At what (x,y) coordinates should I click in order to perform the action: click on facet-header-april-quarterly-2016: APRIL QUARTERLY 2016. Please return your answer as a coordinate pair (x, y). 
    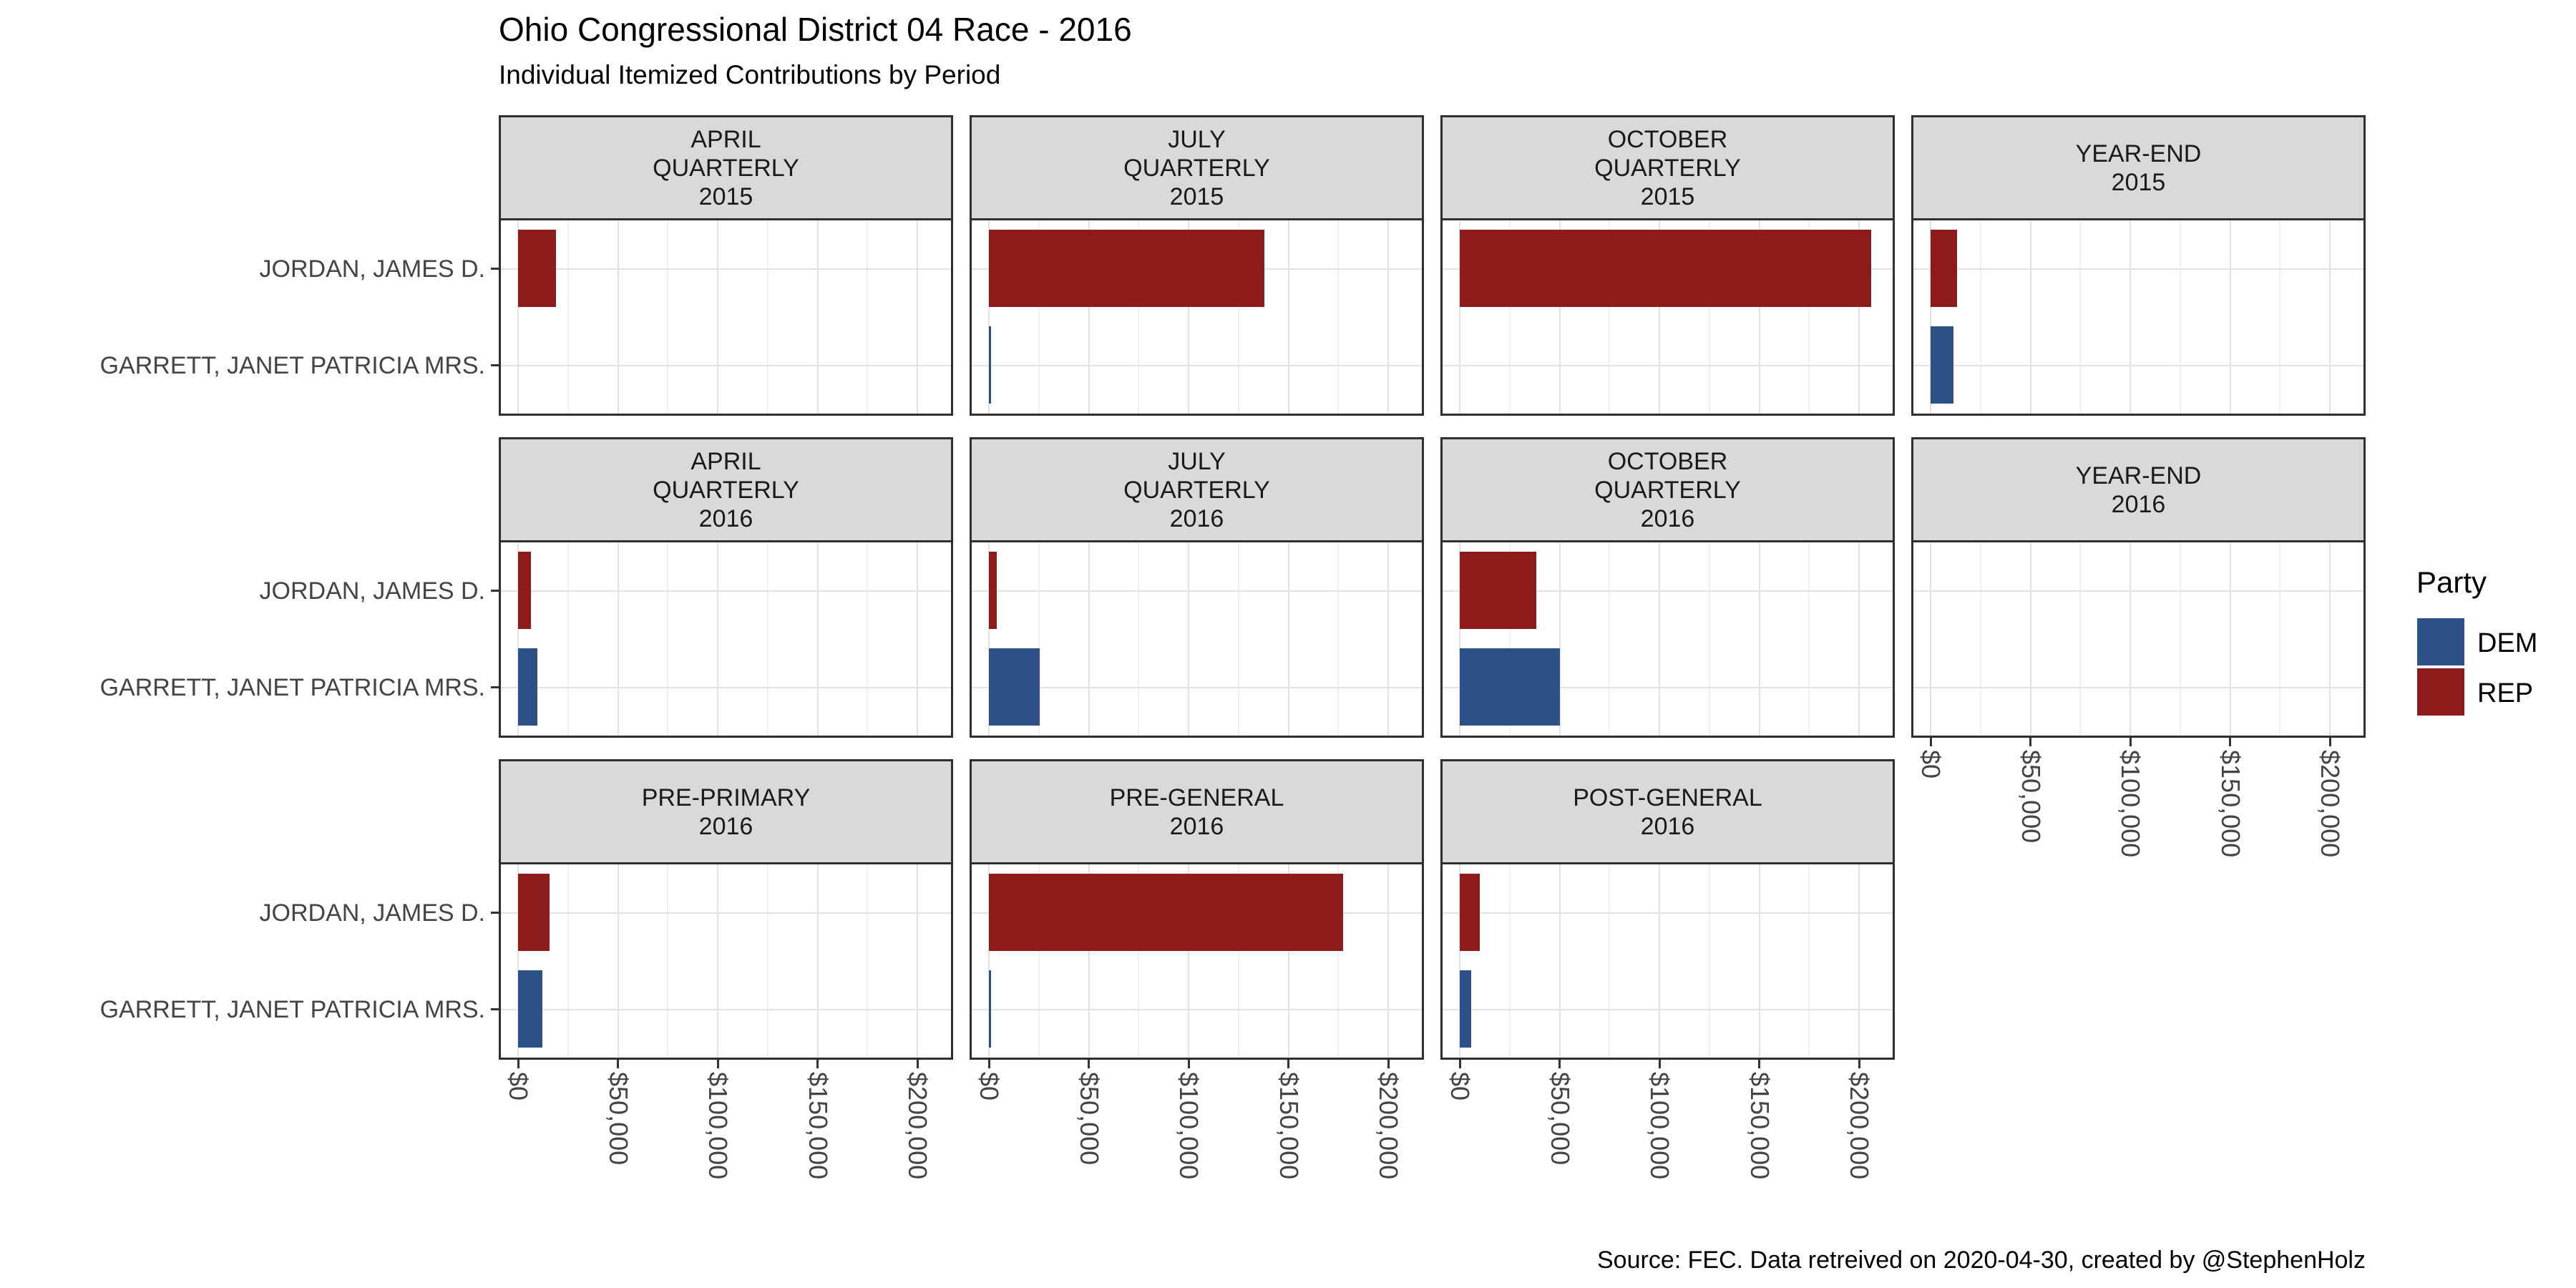
    Looking at the image, I should click on (726, 489).